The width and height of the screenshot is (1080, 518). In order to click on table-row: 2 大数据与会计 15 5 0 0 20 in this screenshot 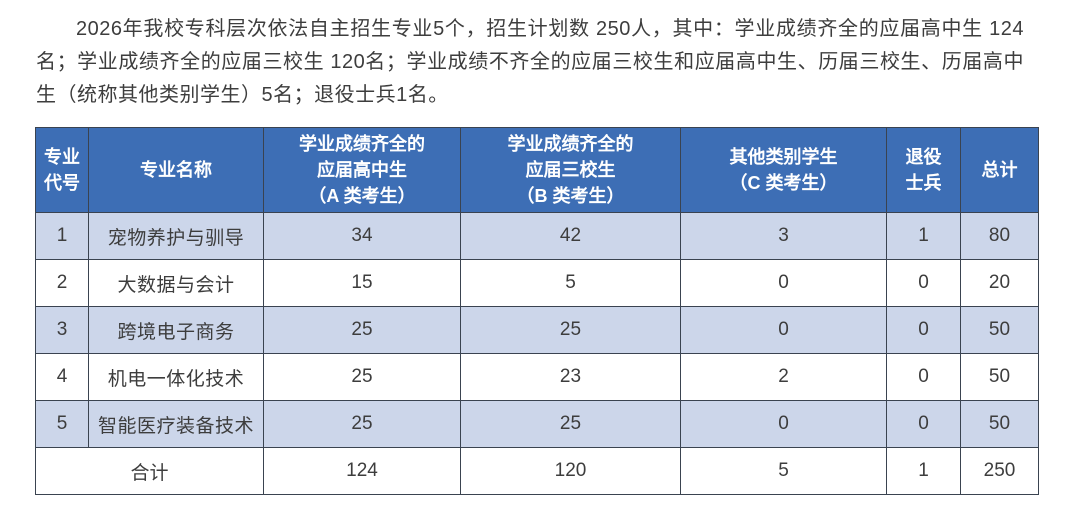, I will do `click(537, 283)`.